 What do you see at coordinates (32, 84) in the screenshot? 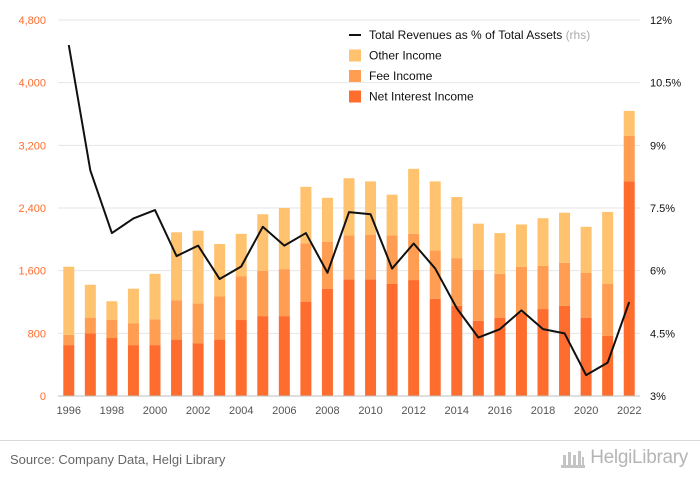
I see `y-left-tick-label: 4,000` at bounding box center [32, 84].